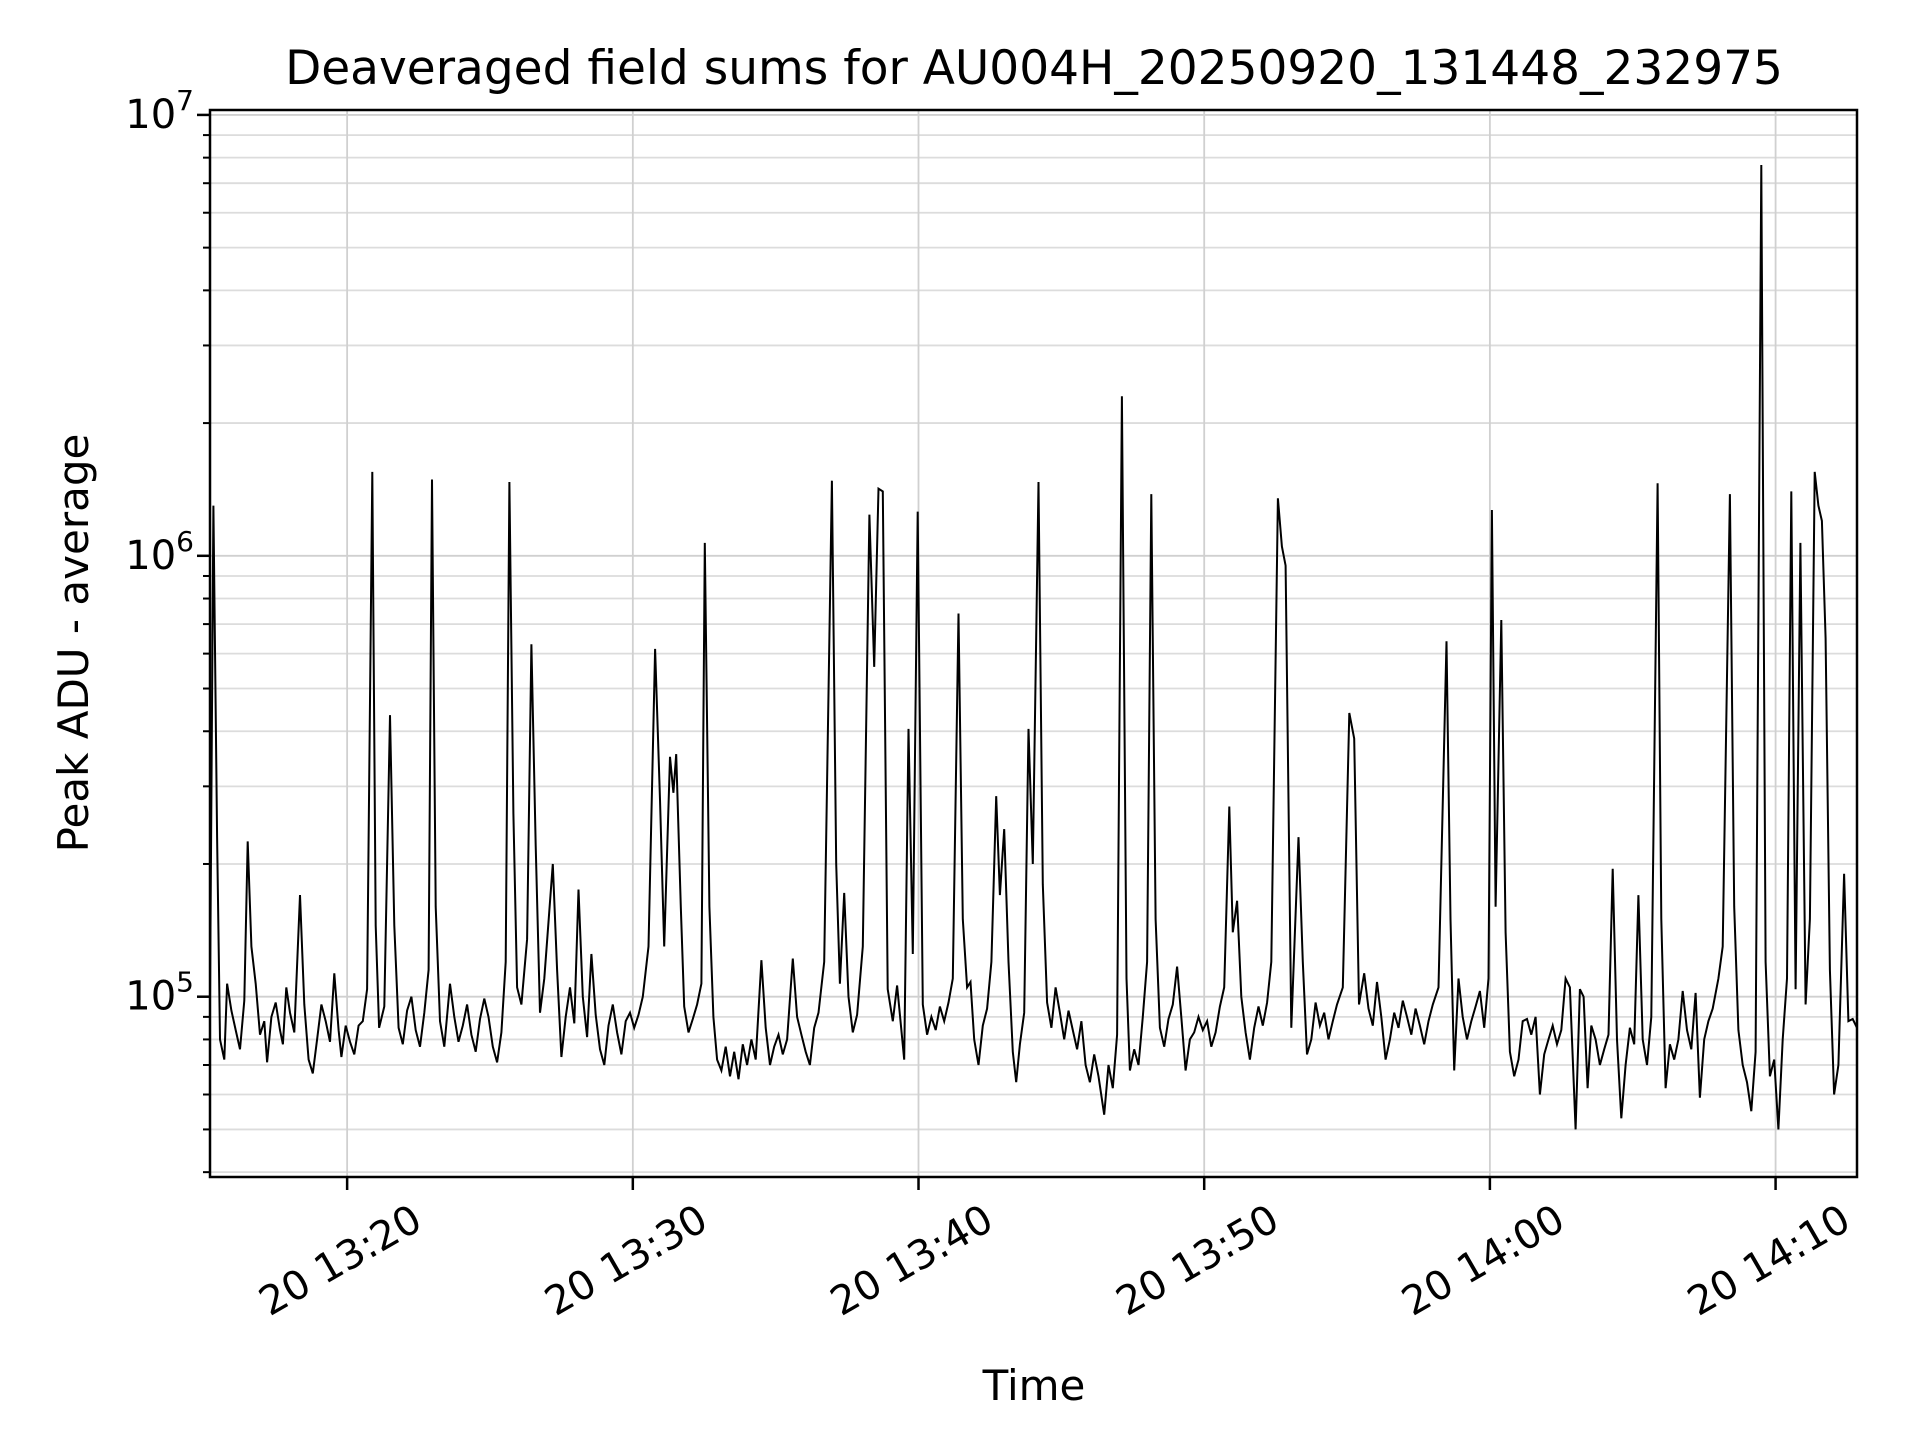 The width and height of the screenshot is (1920, 1444). I want to click on x-axis-label: Time, so click(1034, 1385).